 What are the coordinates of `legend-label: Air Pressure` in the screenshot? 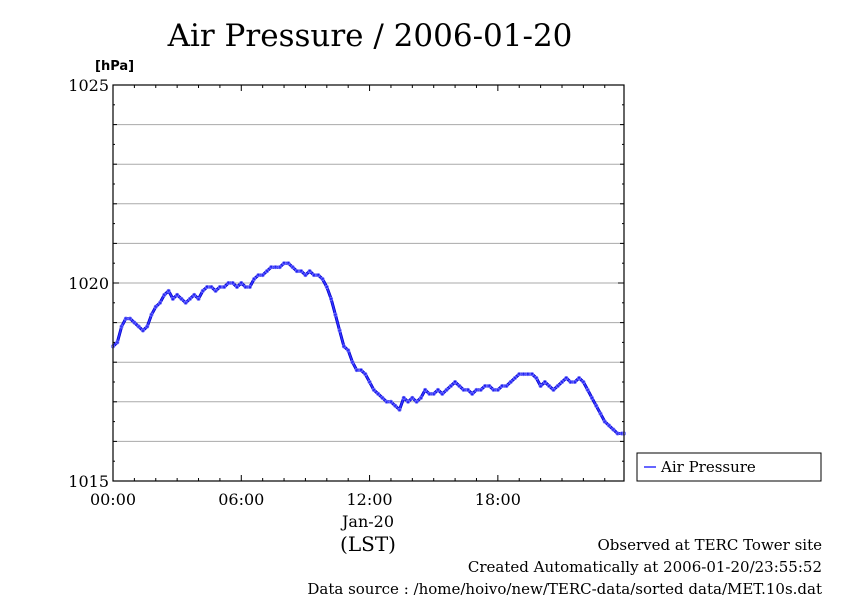 It's located at (708, 467).